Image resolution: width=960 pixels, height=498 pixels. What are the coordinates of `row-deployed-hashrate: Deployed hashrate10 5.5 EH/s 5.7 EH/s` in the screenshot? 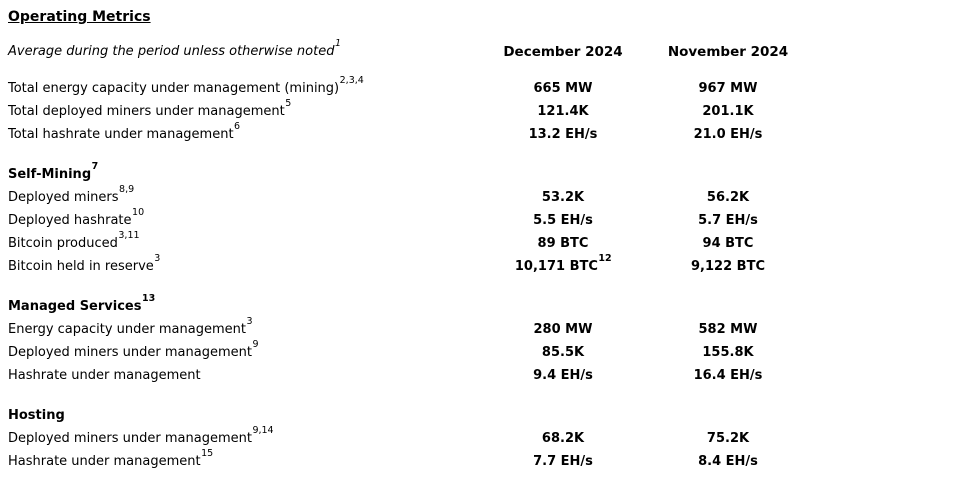 It's located at (484, 219).